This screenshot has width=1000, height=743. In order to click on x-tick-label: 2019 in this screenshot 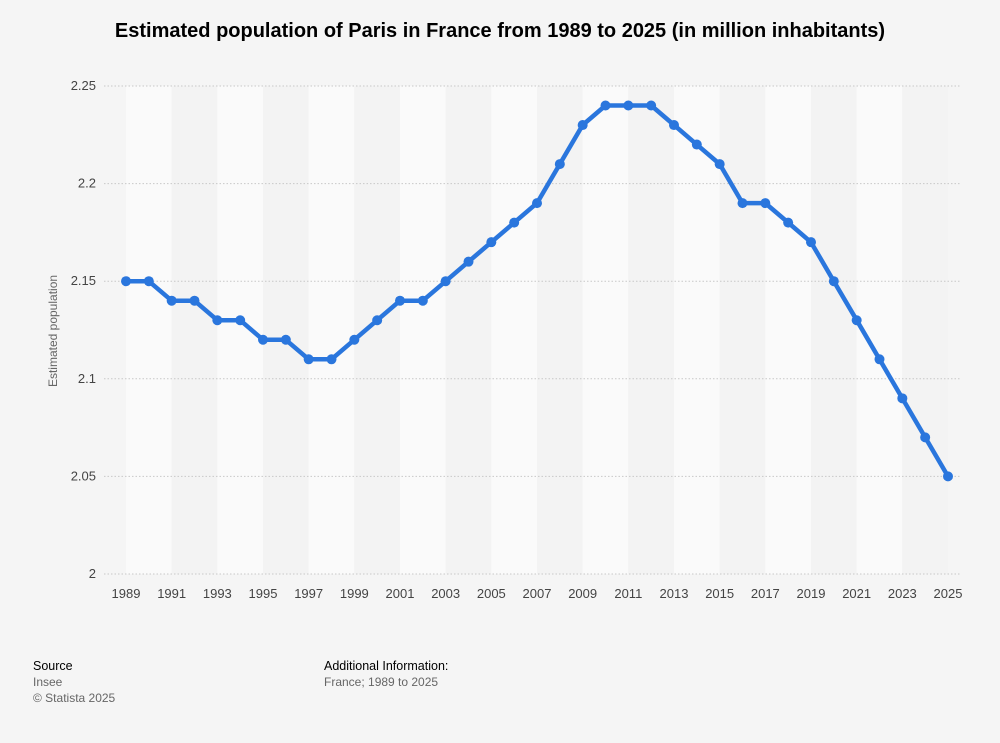, I will do `click(811, 593)`.